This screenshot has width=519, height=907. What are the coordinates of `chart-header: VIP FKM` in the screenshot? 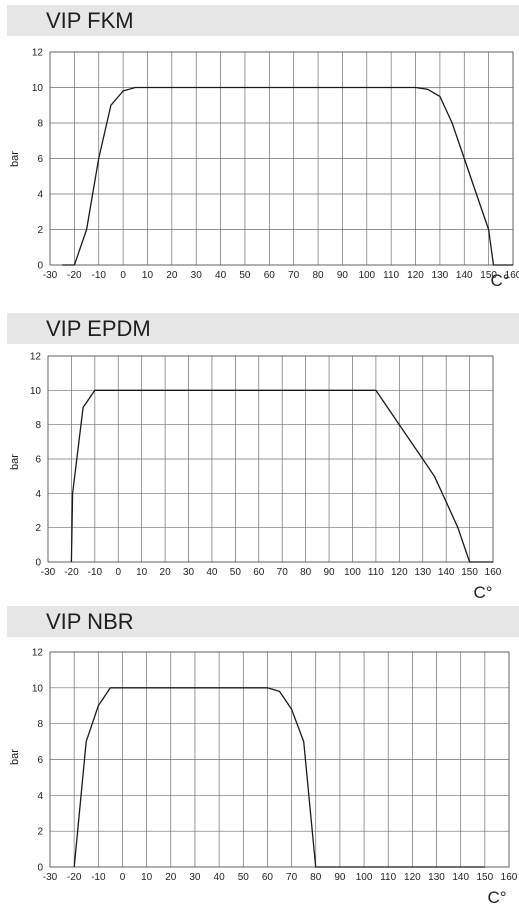 It's located at (263, 20).